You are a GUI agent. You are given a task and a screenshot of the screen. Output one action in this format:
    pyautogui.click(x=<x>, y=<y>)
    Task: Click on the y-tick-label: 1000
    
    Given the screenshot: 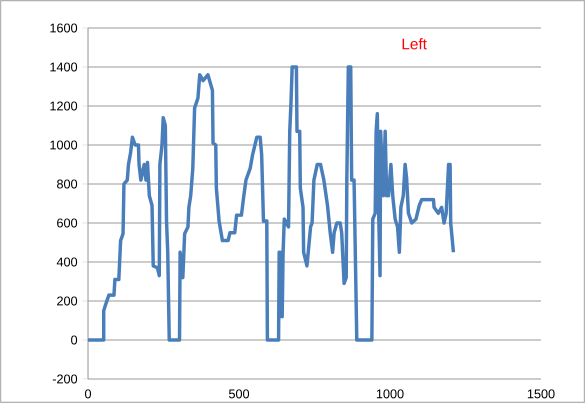 What is the action you would take?
    pyautogui.click(x=64, y=145)
    